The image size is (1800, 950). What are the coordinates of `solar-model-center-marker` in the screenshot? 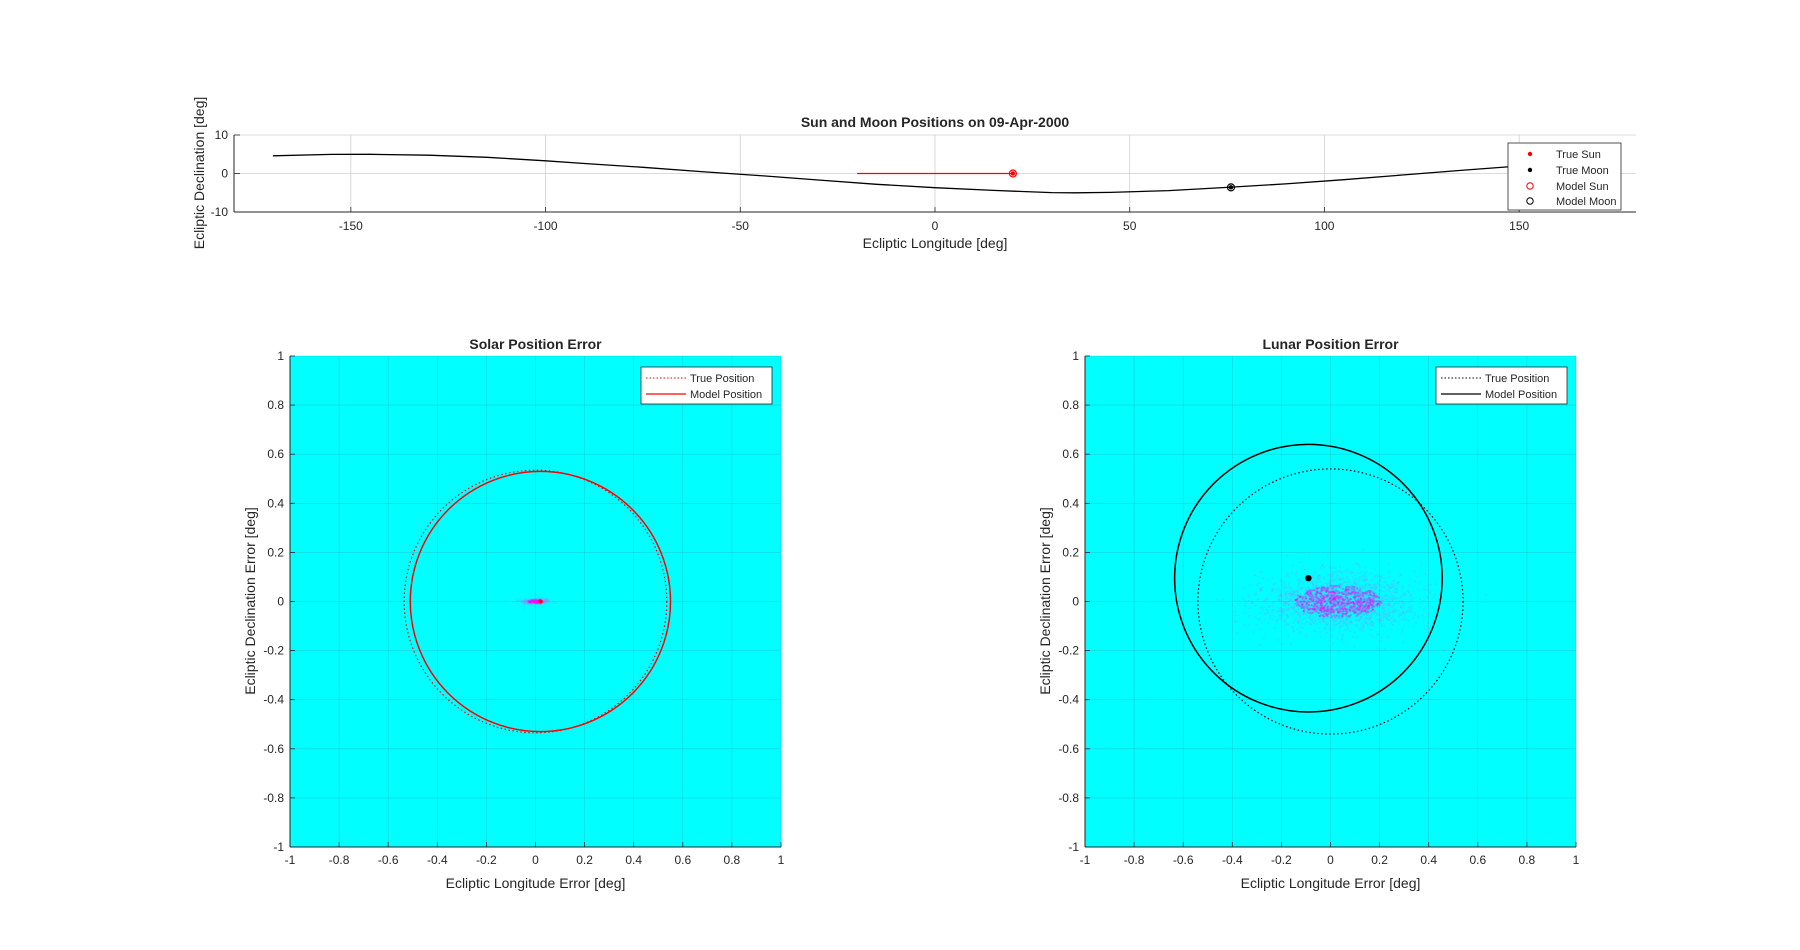 It's located at (540, 601).